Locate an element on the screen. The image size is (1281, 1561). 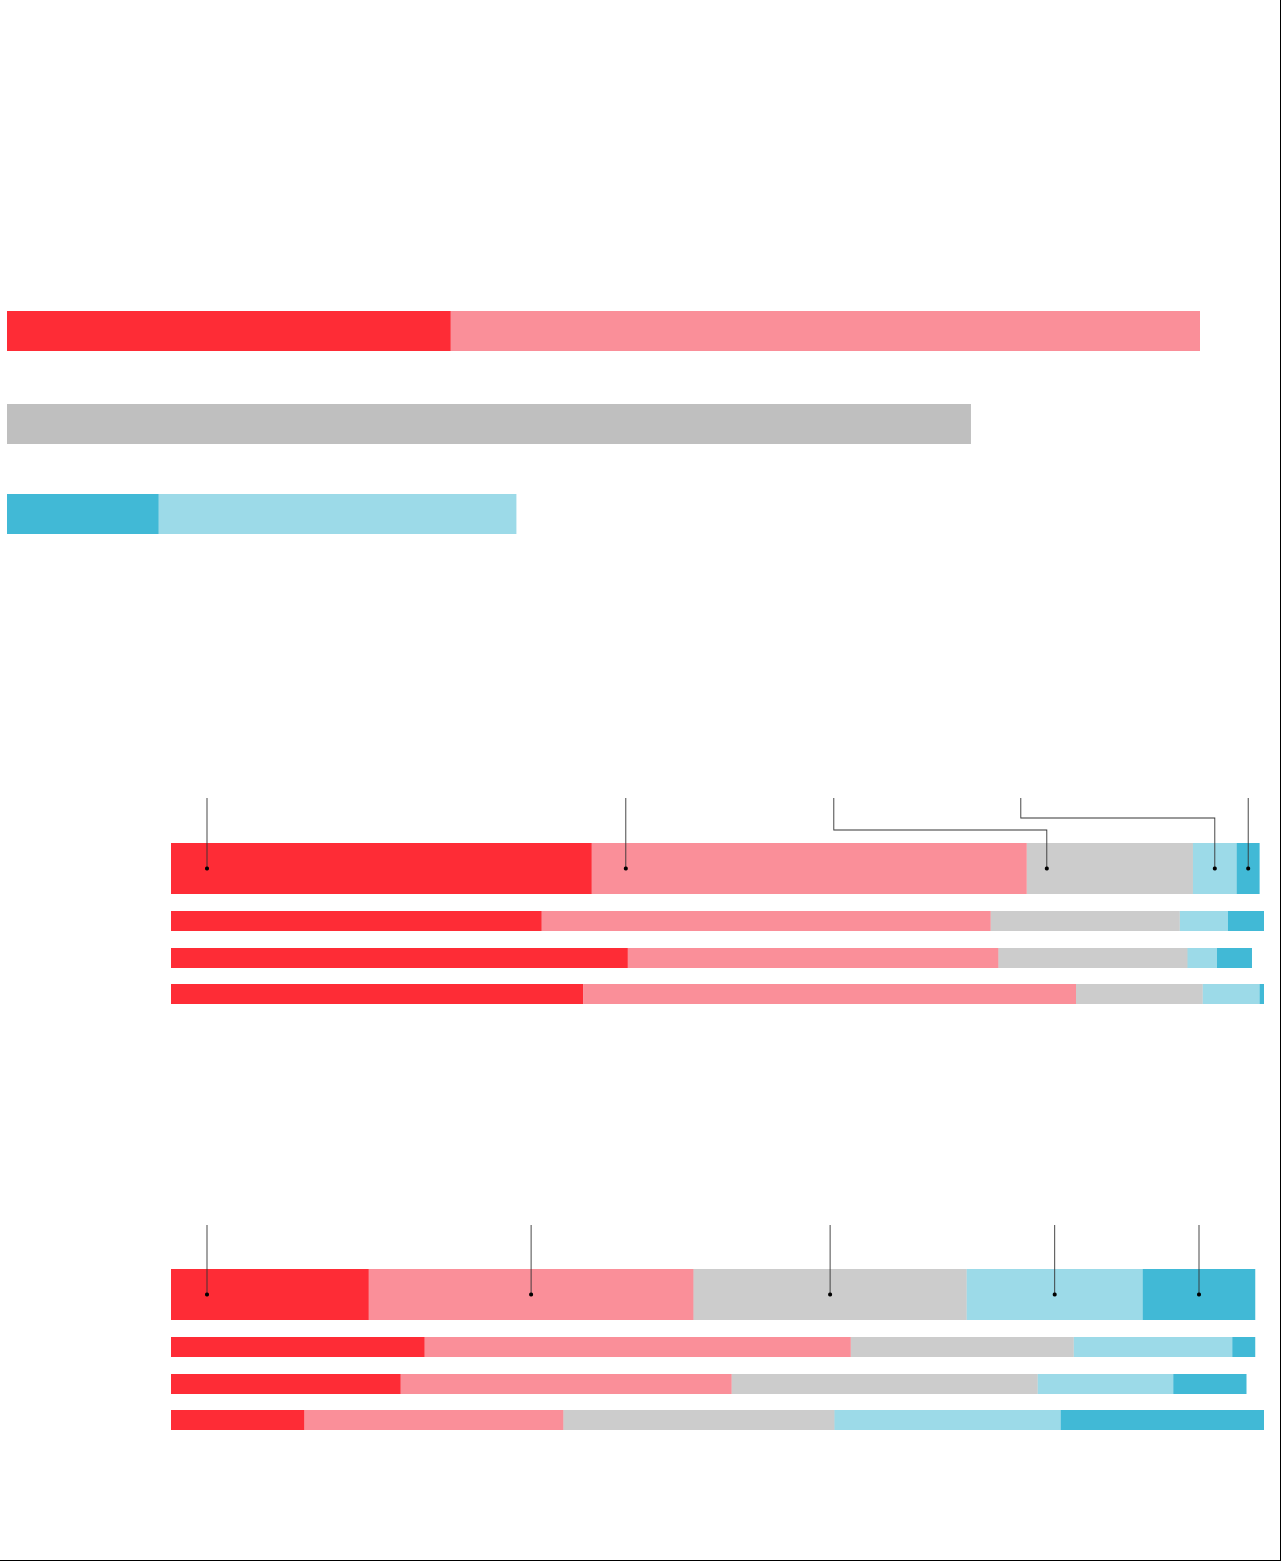
top-bar-chart is located at coordinates (603, 422).